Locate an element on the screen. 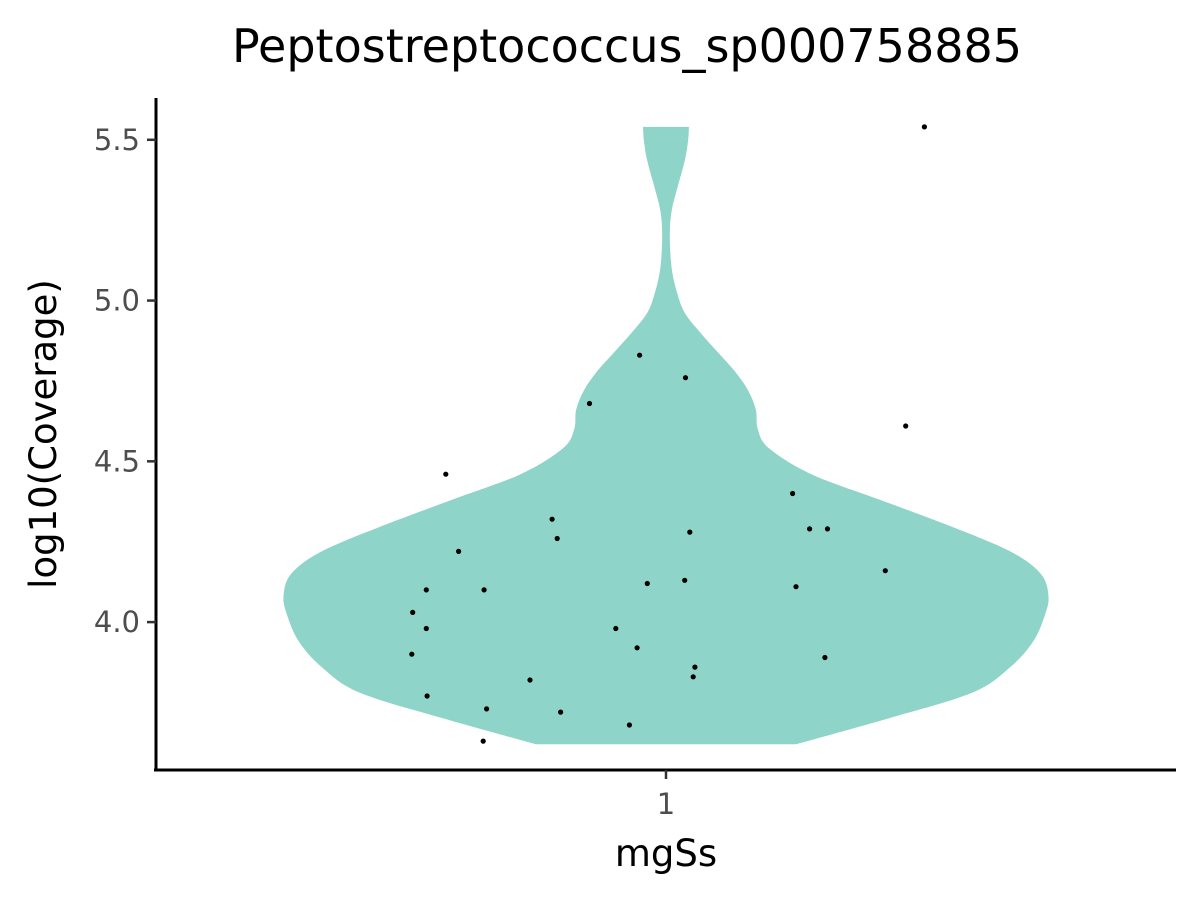 This screenshot has height=900, width=1200. x-tick-label: 1 is located at coordinates (666, 804).